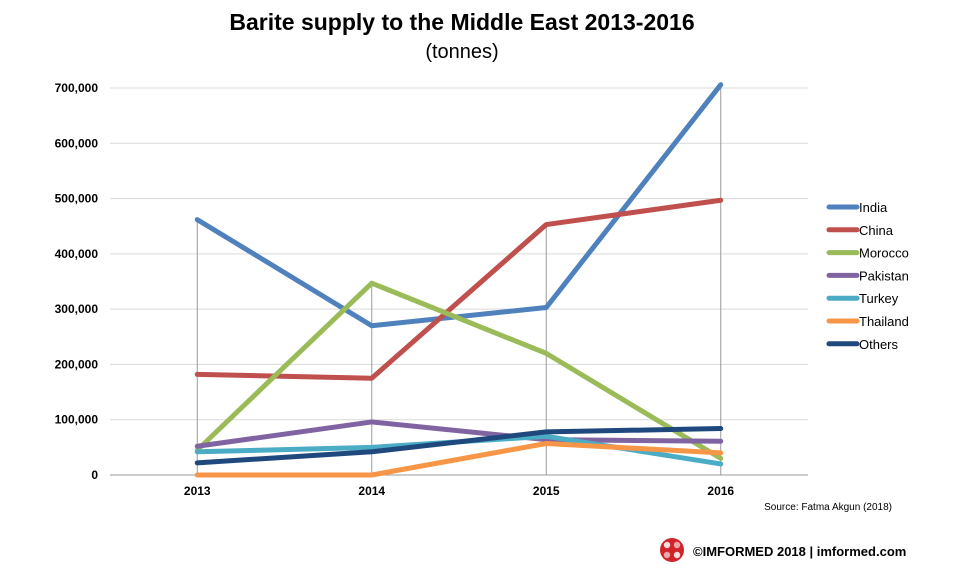 The height and width of the screenshot is (574, 960). Describe the element at coordinates (77, 364) in the screenshot. I see `y-tick-label: 200,000` at that location.